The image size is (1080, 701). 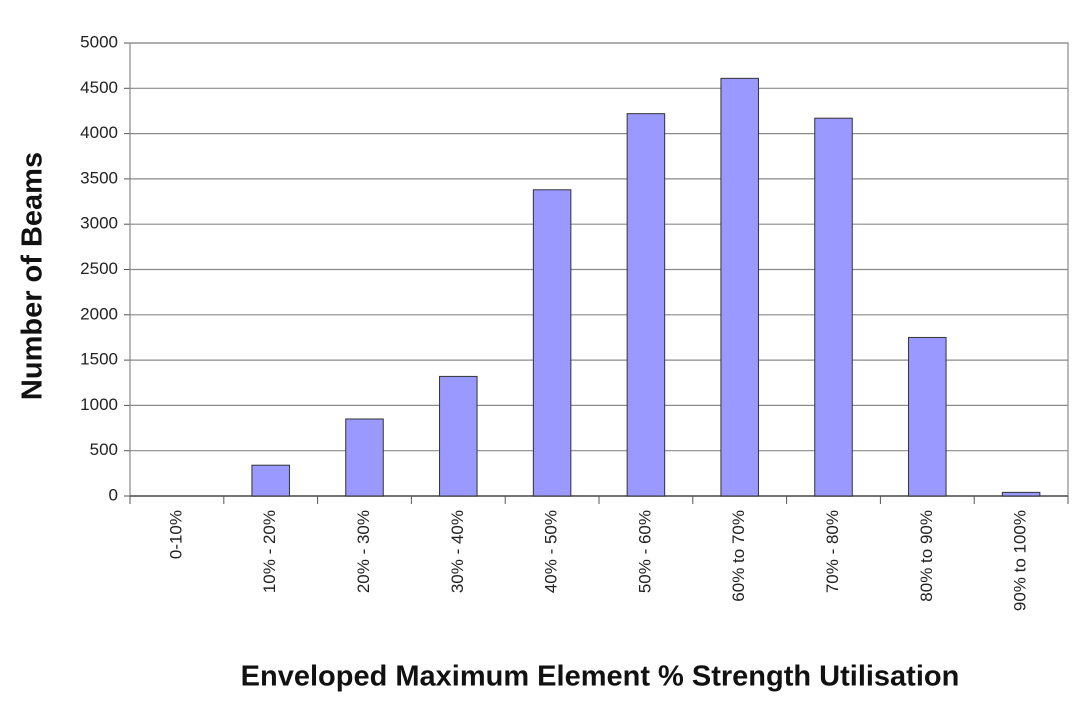 What do you see at coordinates (99, 404) in the screenshot?
I see `y-tick-label: 1000` at bounding box center [99, 404].